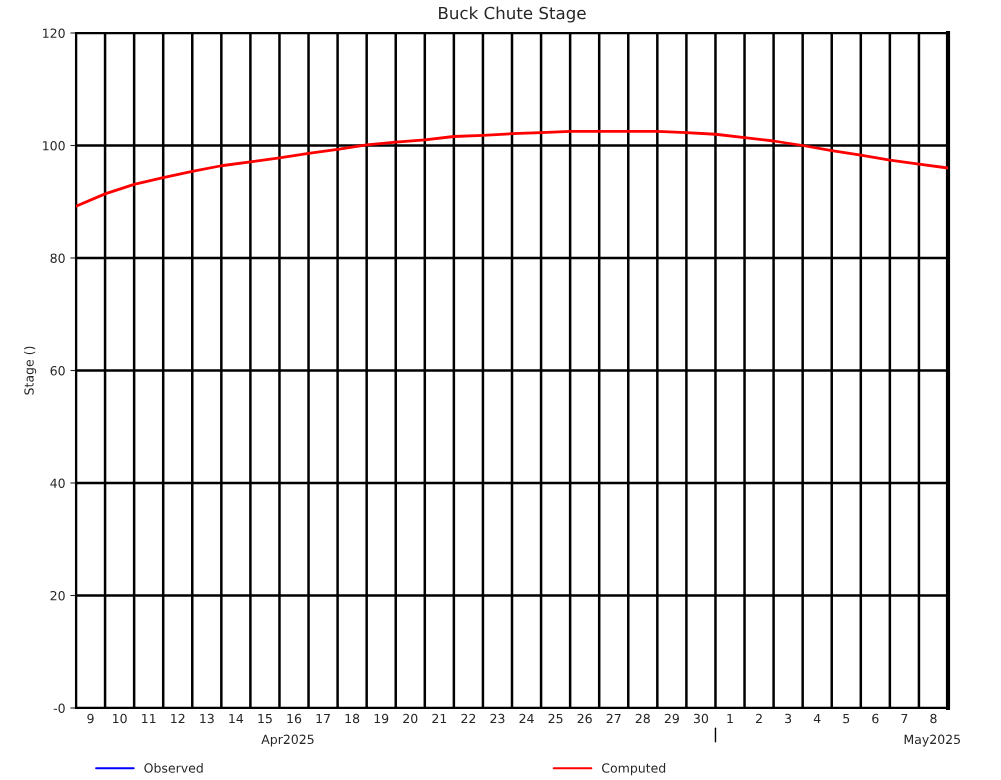  What do you see at coordinates (54, 33) in the screenshot?
I see `y-tick-label: 120` at bounding box center [54, 33].